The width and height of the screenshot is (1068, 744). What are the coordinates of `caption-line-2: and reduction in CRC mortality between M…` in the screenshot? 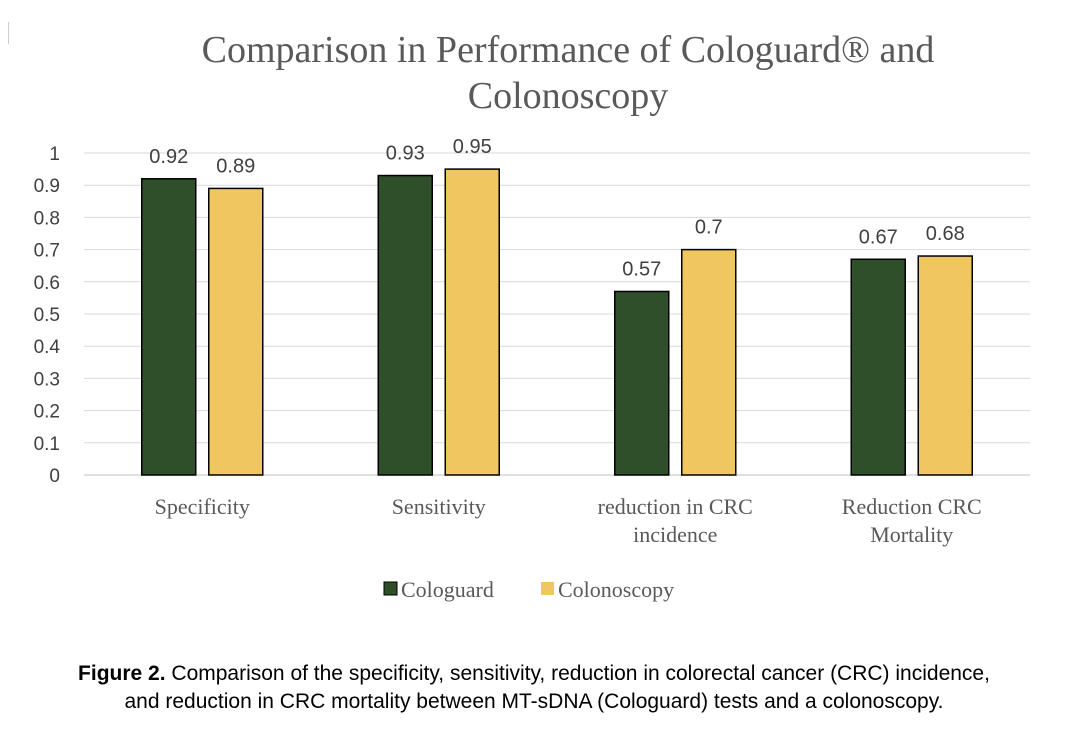 It's located at (534, 701).